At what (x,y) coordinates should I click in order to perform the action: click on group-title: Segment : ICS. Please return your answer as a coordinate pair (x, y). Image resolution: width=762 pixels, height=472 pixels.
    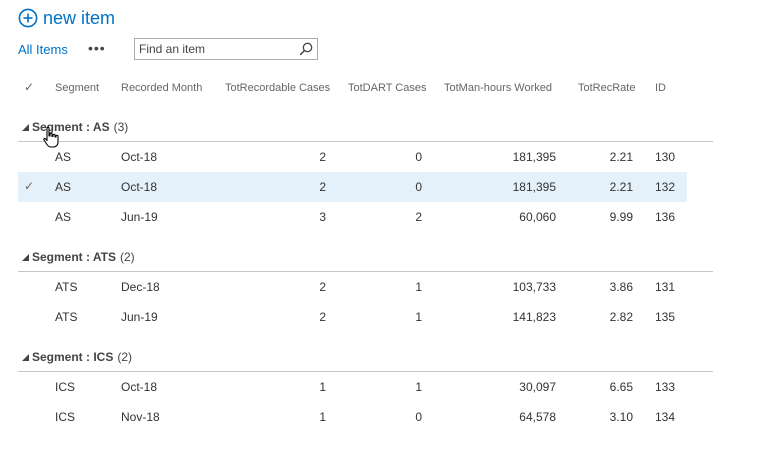
    Looking at the image, I should click on (73, 357).